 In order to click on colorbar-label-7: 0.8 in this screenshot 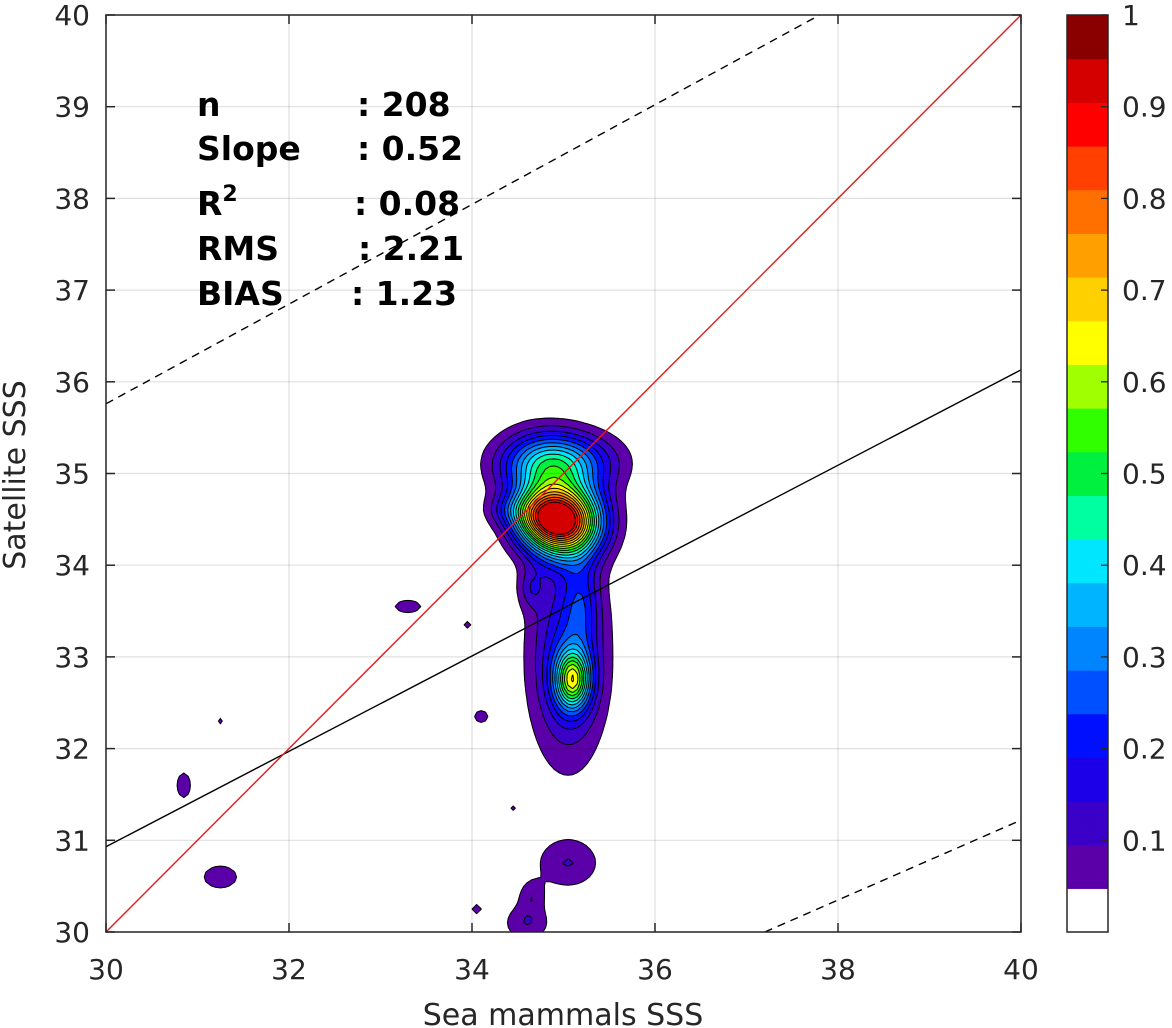, I will do `click(1144, 198)`.